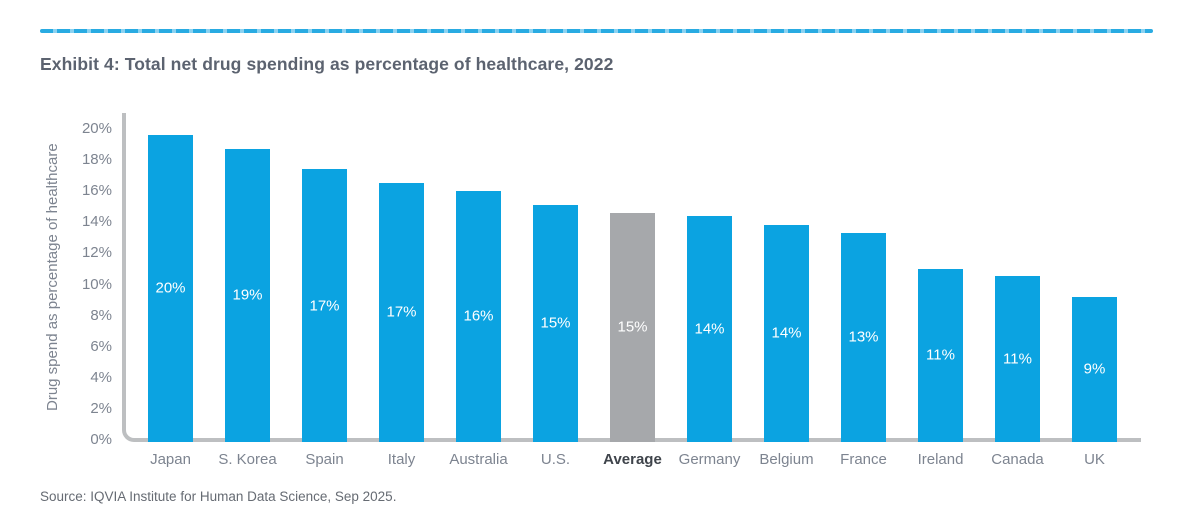 The image size is (1200, 528). Describe the element at coordinates (96, 253) in the screenshot. I see `y-tick-label: 12%` at that location.